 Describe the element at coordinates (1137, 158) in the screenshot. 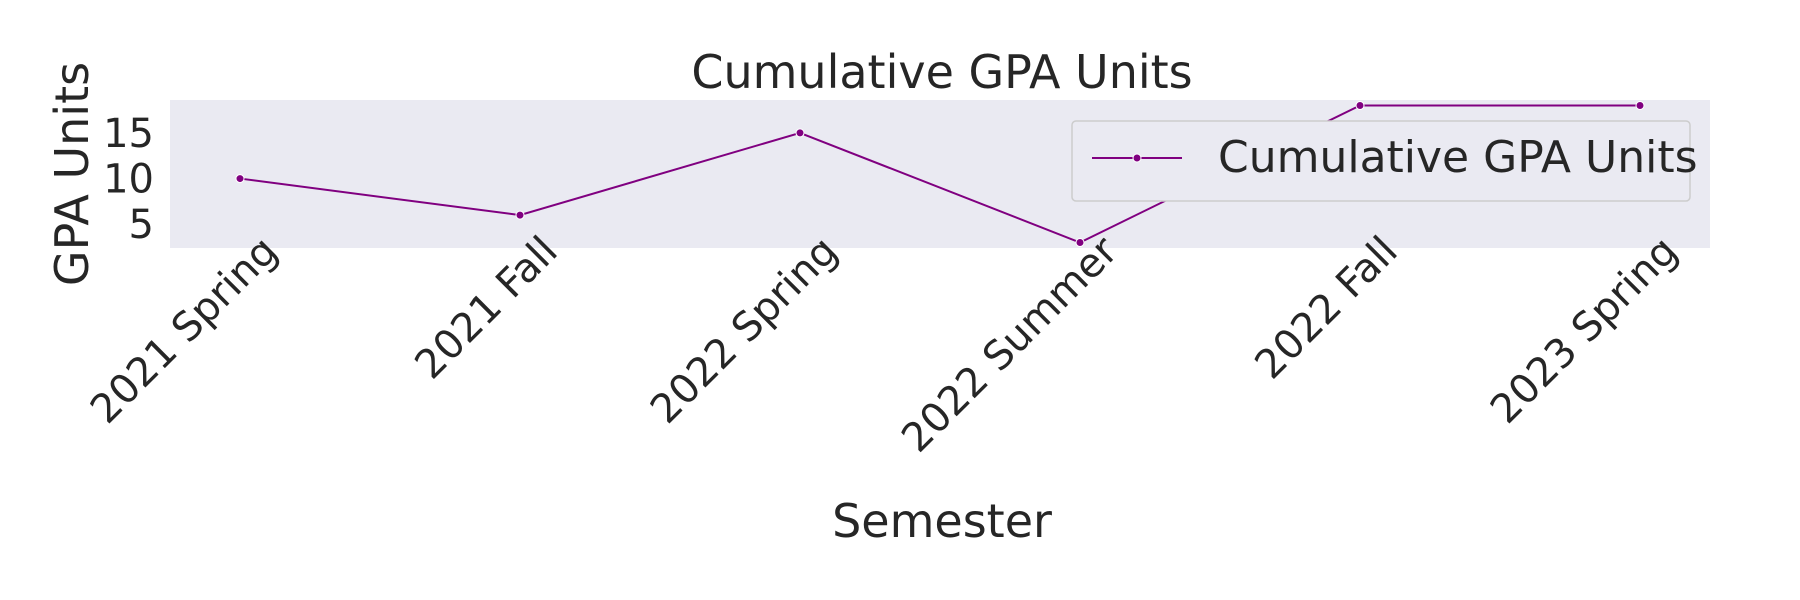

I see `legend-marker-swatch` at that location.